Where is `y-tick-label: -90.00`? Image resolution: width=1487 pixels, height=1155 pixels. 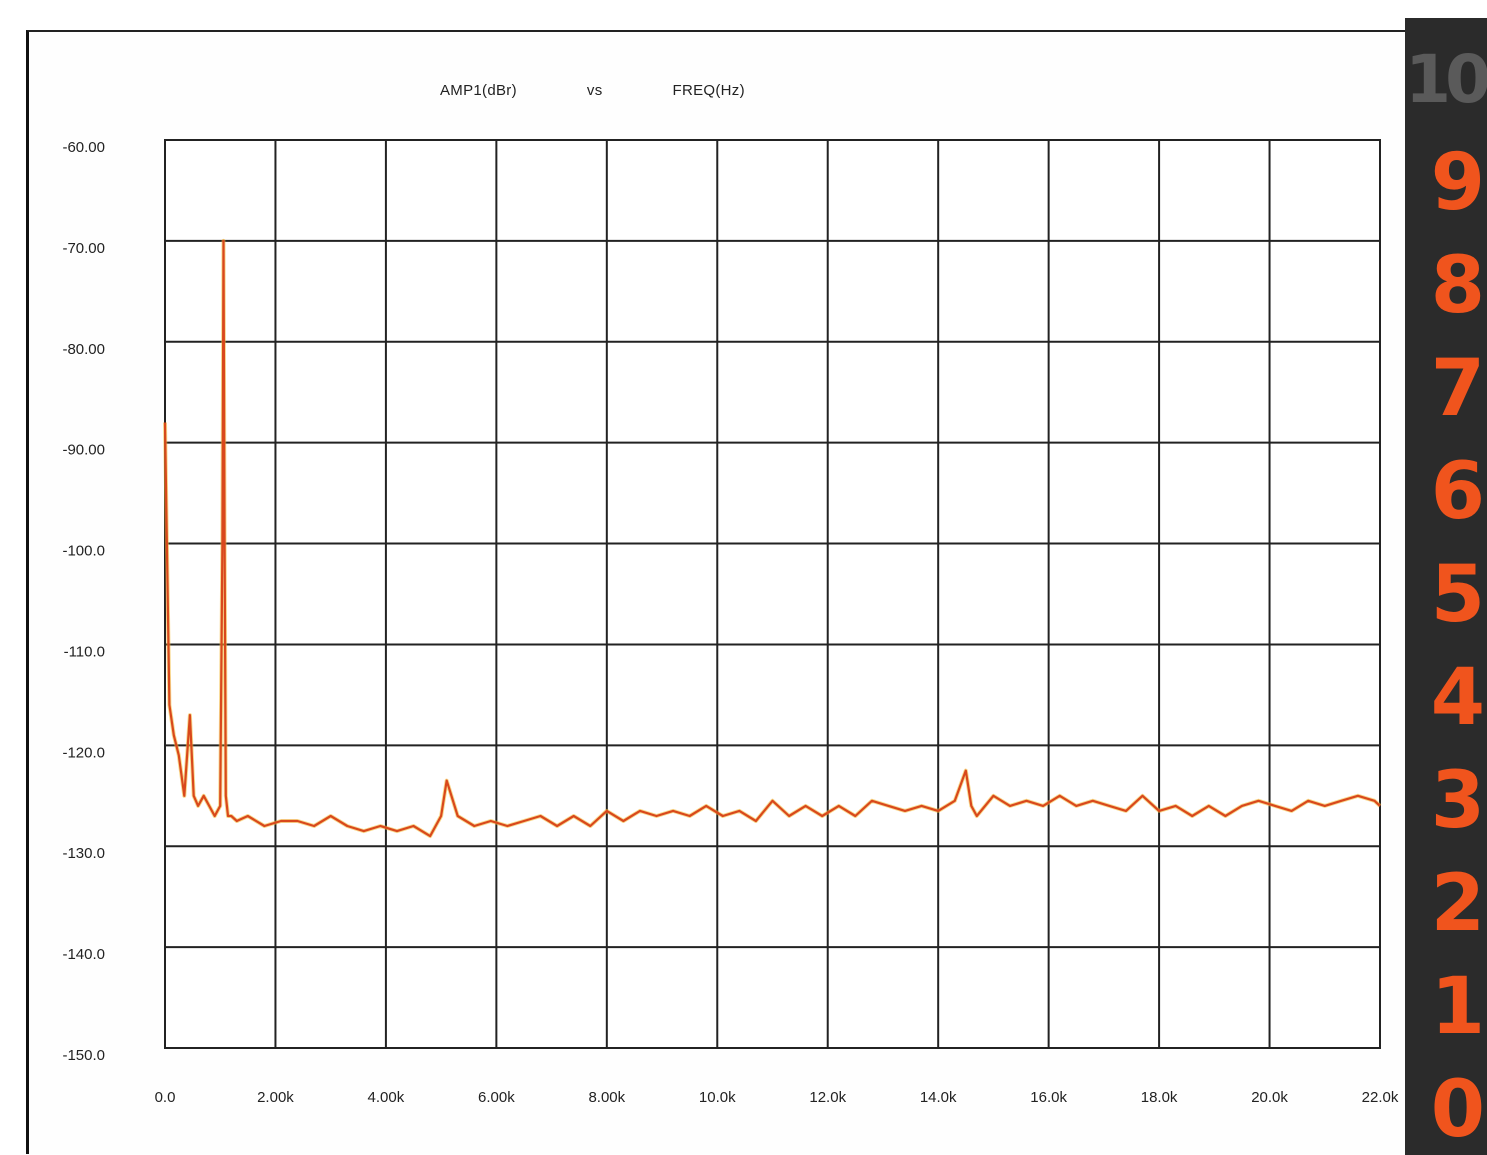 y-tick-label: -90.00 is located at coordinates (83, 450).